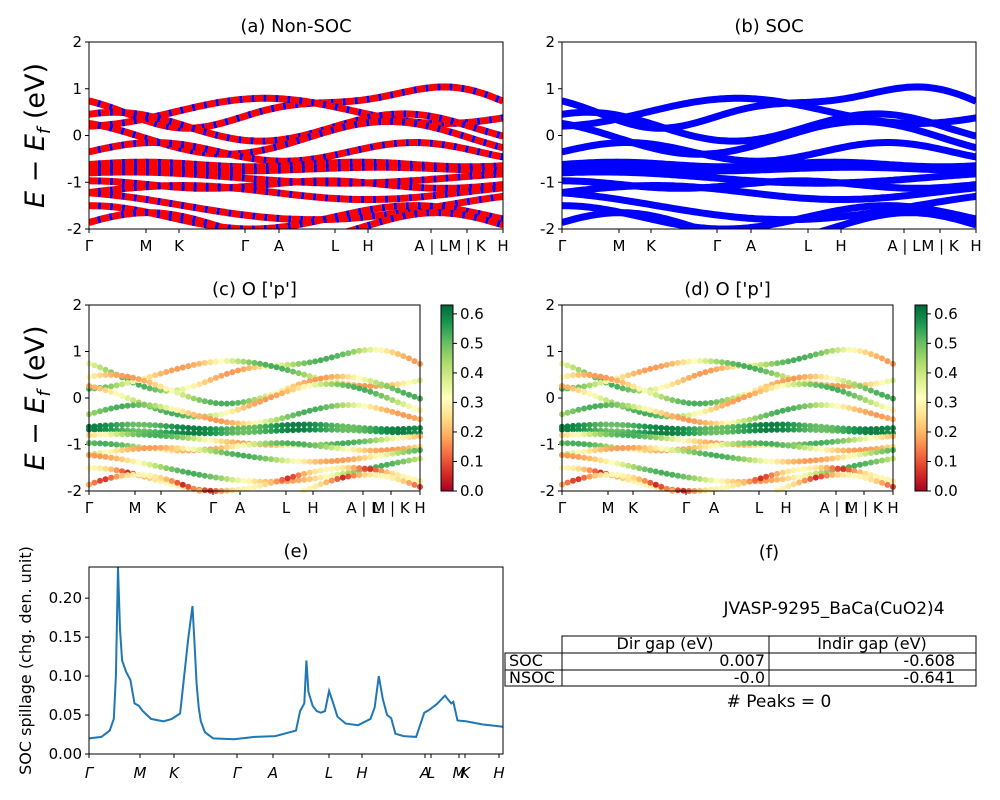 This screenshot has width=1000, height=800. I want to click on x-tick-label: K, so click(161, 508).